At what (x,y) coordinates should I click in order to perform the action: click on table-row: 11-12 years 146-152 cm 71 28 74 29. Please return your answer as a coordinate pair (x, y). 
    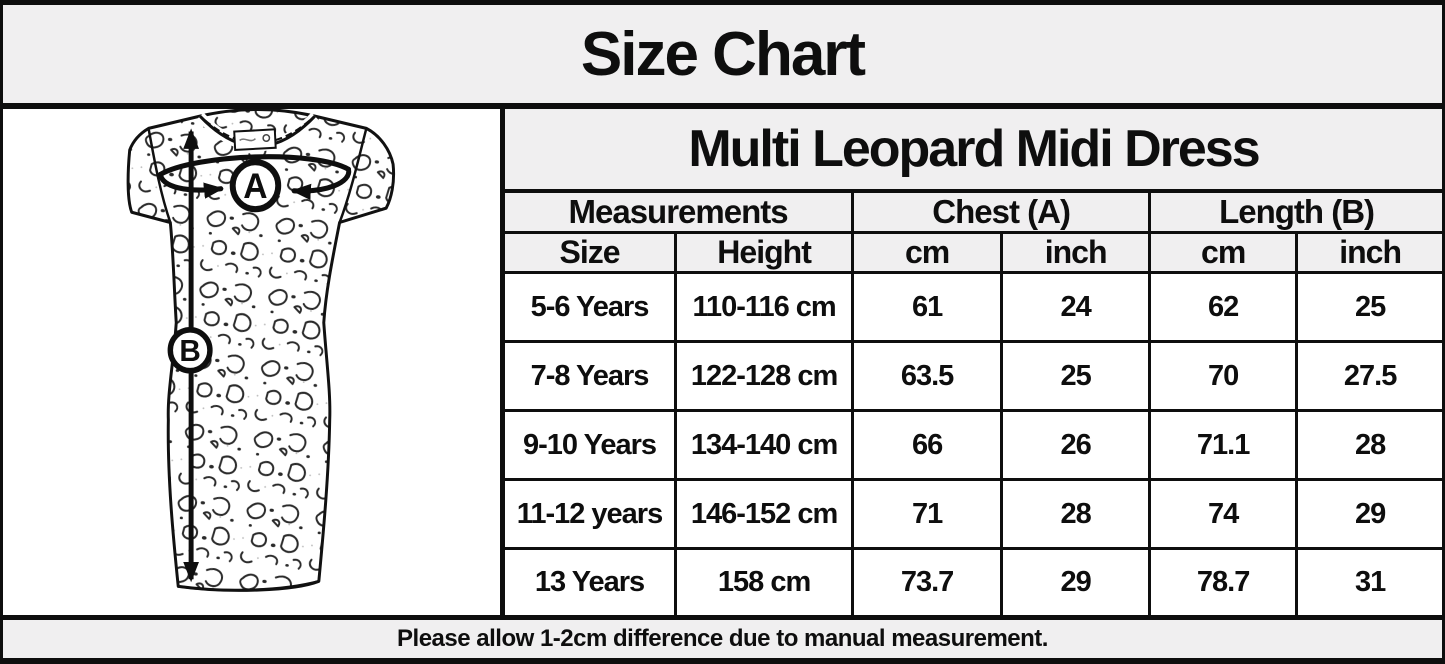
    Looking at the image, I should click on (973, 514).